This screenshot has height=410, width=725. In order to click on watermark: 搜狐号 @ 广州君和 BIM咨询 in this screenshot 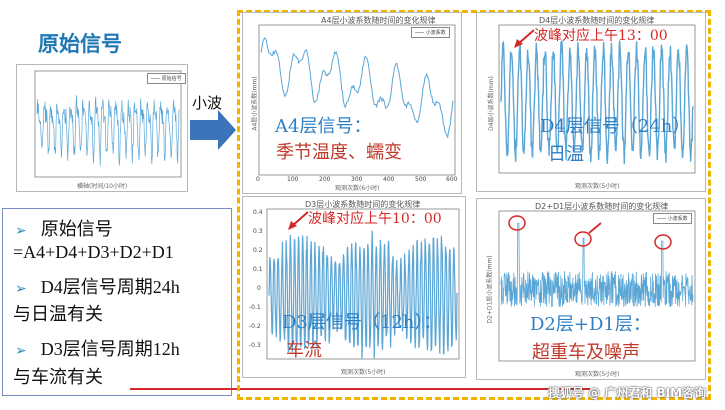, I will do `click(627, 393)`.